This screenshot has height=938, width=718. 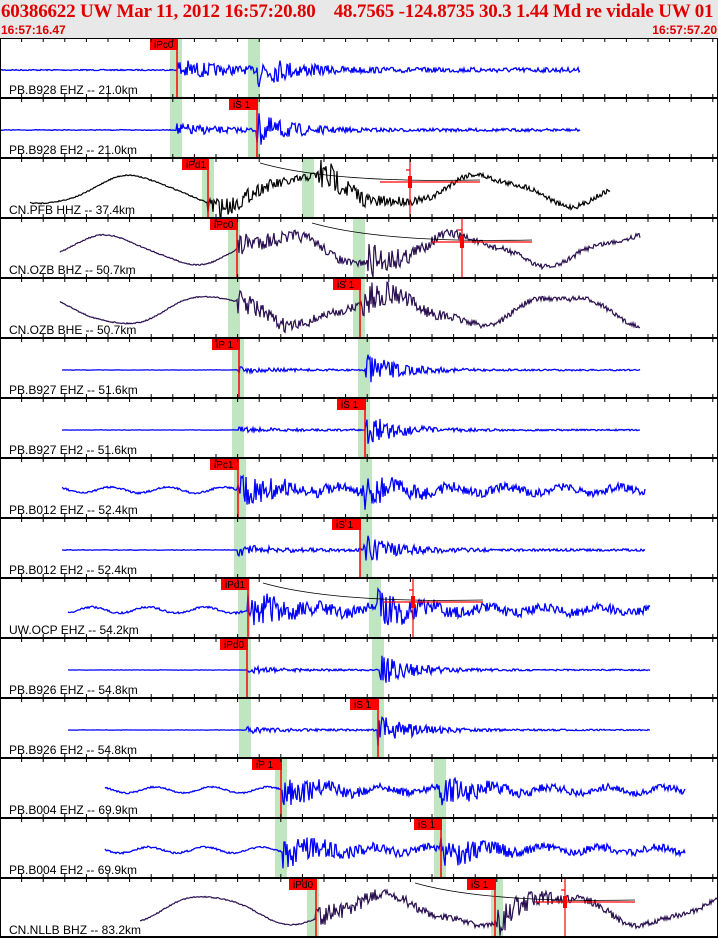 What do you see at coordinates (359, 786) in the screenshot?
I see `trace-row: iP 1 PB.B004 EHZ -- 69.9km` at bounding box center [359, 786].